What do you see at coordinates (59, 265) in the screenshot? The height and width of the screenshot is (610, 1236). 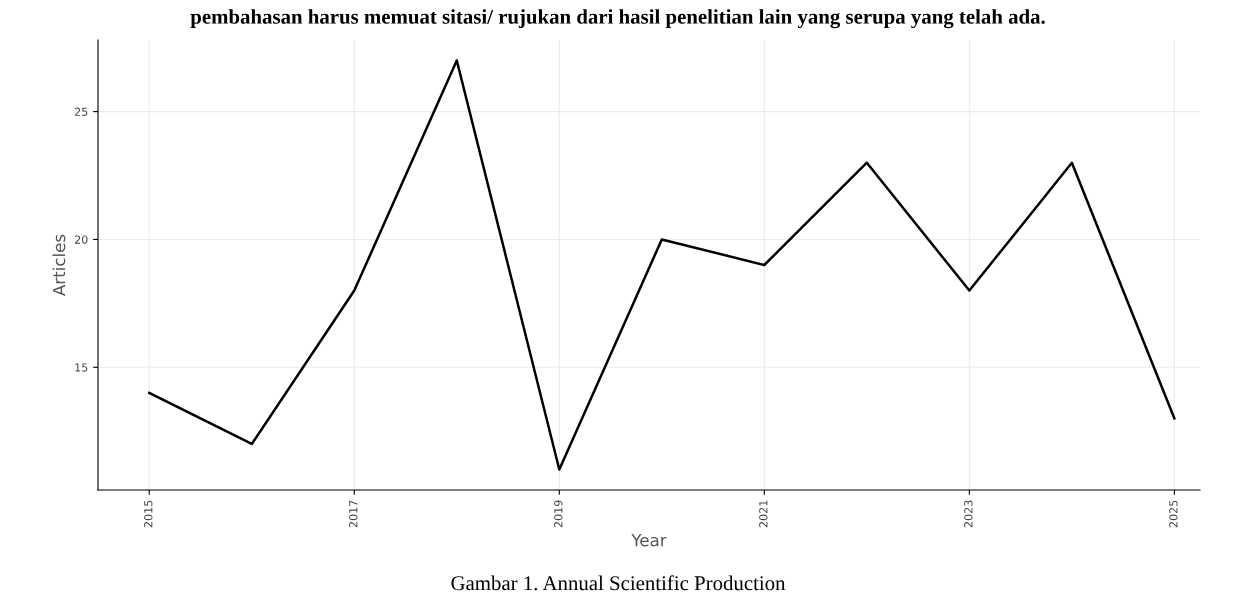 I see `y-axis-title: Articles` at bounding box center [59, 265].